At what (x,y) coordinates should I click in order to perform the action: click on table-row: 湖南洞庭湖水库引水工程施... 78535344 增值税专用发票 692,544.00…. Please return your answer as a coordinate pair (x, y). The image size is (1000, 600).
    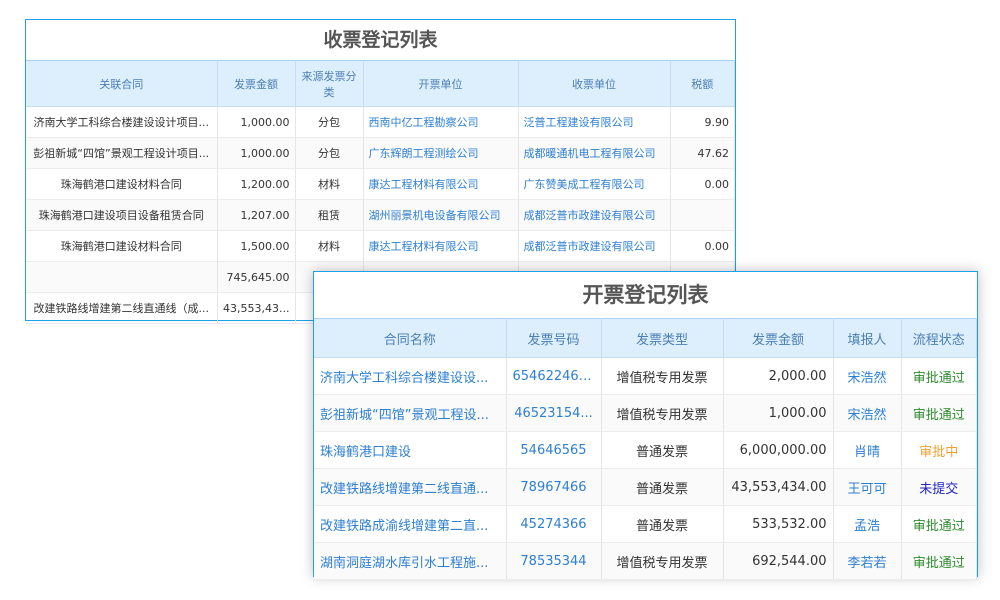
    Looking at the image, I should click on (645, 561).